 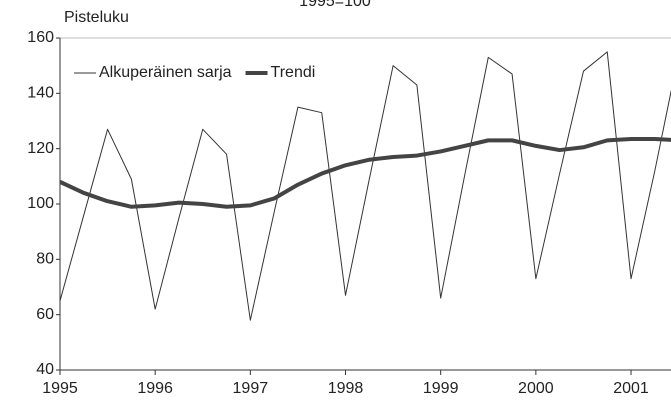 What do you see at coordinates (335, 5) in the screenshot?
I see `chart-title: 1995=100` at bounding box center [335, 5].